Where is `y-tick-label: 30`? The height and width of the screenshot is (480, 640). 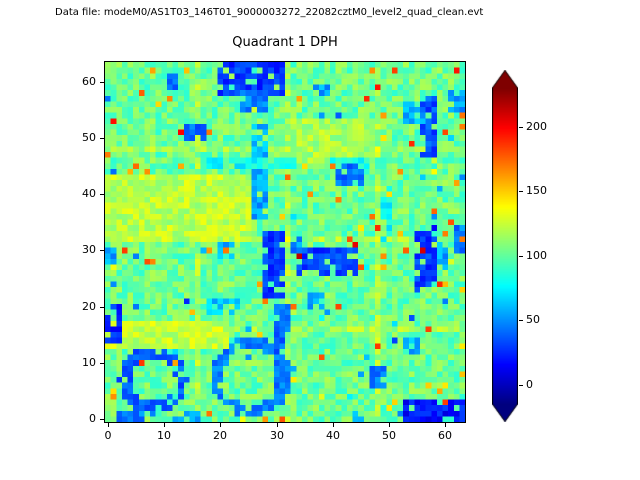
y-tick-label: 30 is located at coordinates (89, 249).